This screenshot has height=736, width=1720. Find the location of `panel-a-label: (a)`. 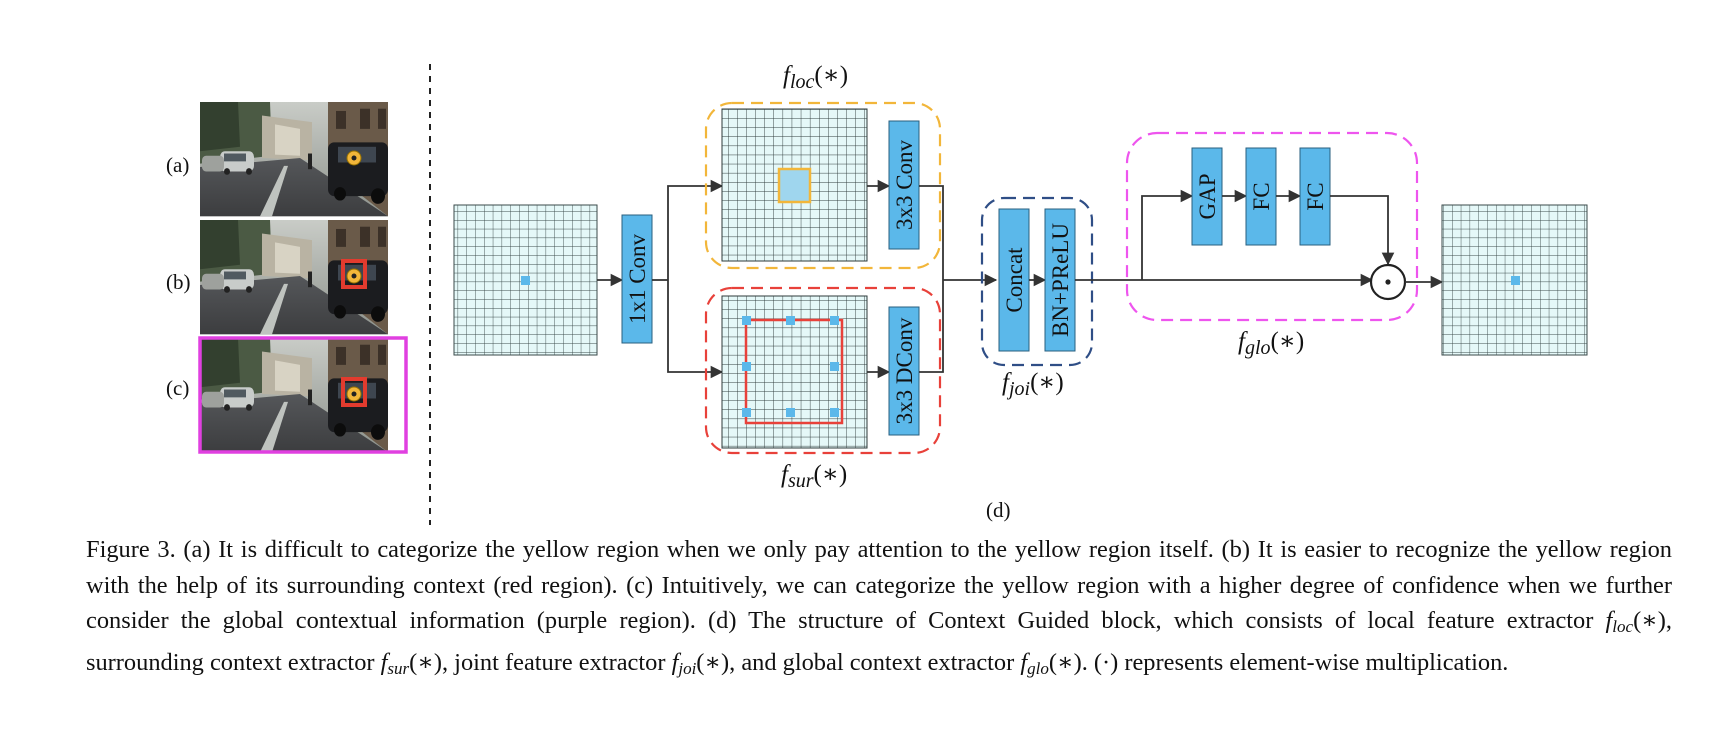

panel-a-label: (a) is located at coordinates (178, 165).